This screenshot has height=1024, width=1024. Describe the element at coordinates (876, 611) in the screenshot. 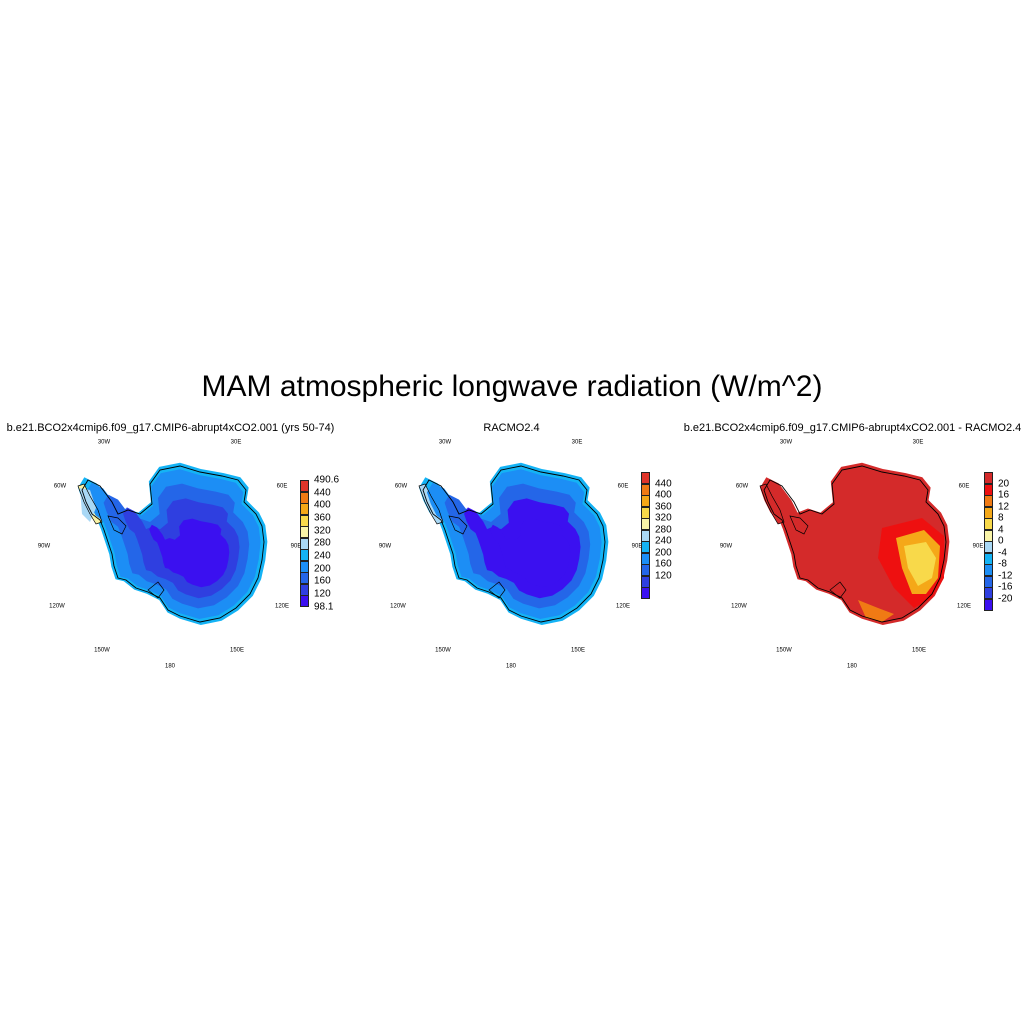

I see `field-warm` at that location.